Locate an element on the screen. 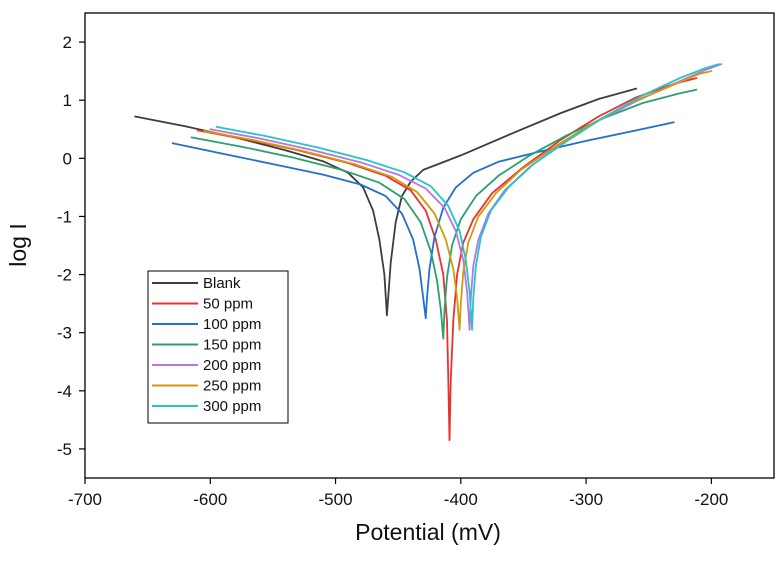 The image size is (782, 561). legend-label: 150 ppm is located at coordinates (232, 345).